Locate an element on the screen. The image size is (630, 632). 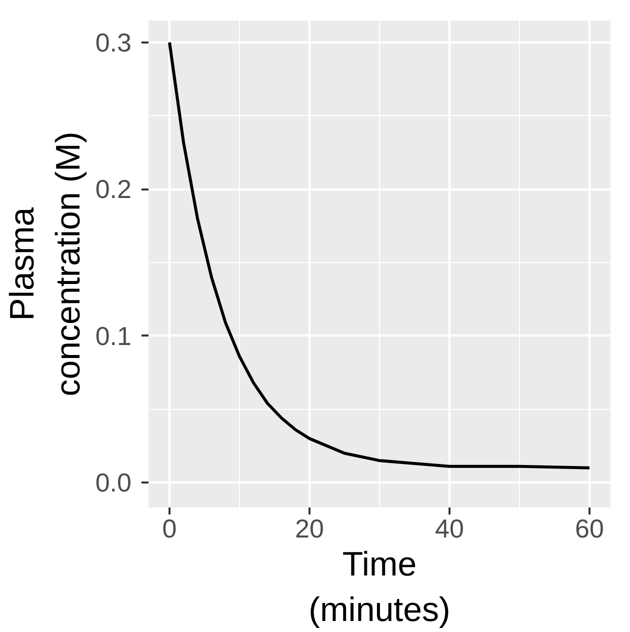
x-tick-label: 60 is located at coordinates (589, 529).